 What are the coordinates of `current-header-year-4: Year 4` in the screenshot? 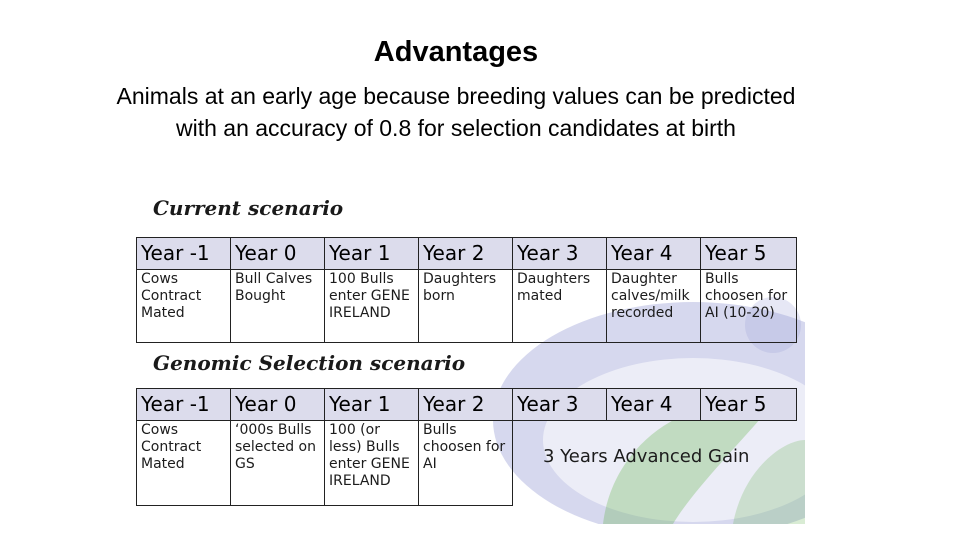 It's located at (653, 253).